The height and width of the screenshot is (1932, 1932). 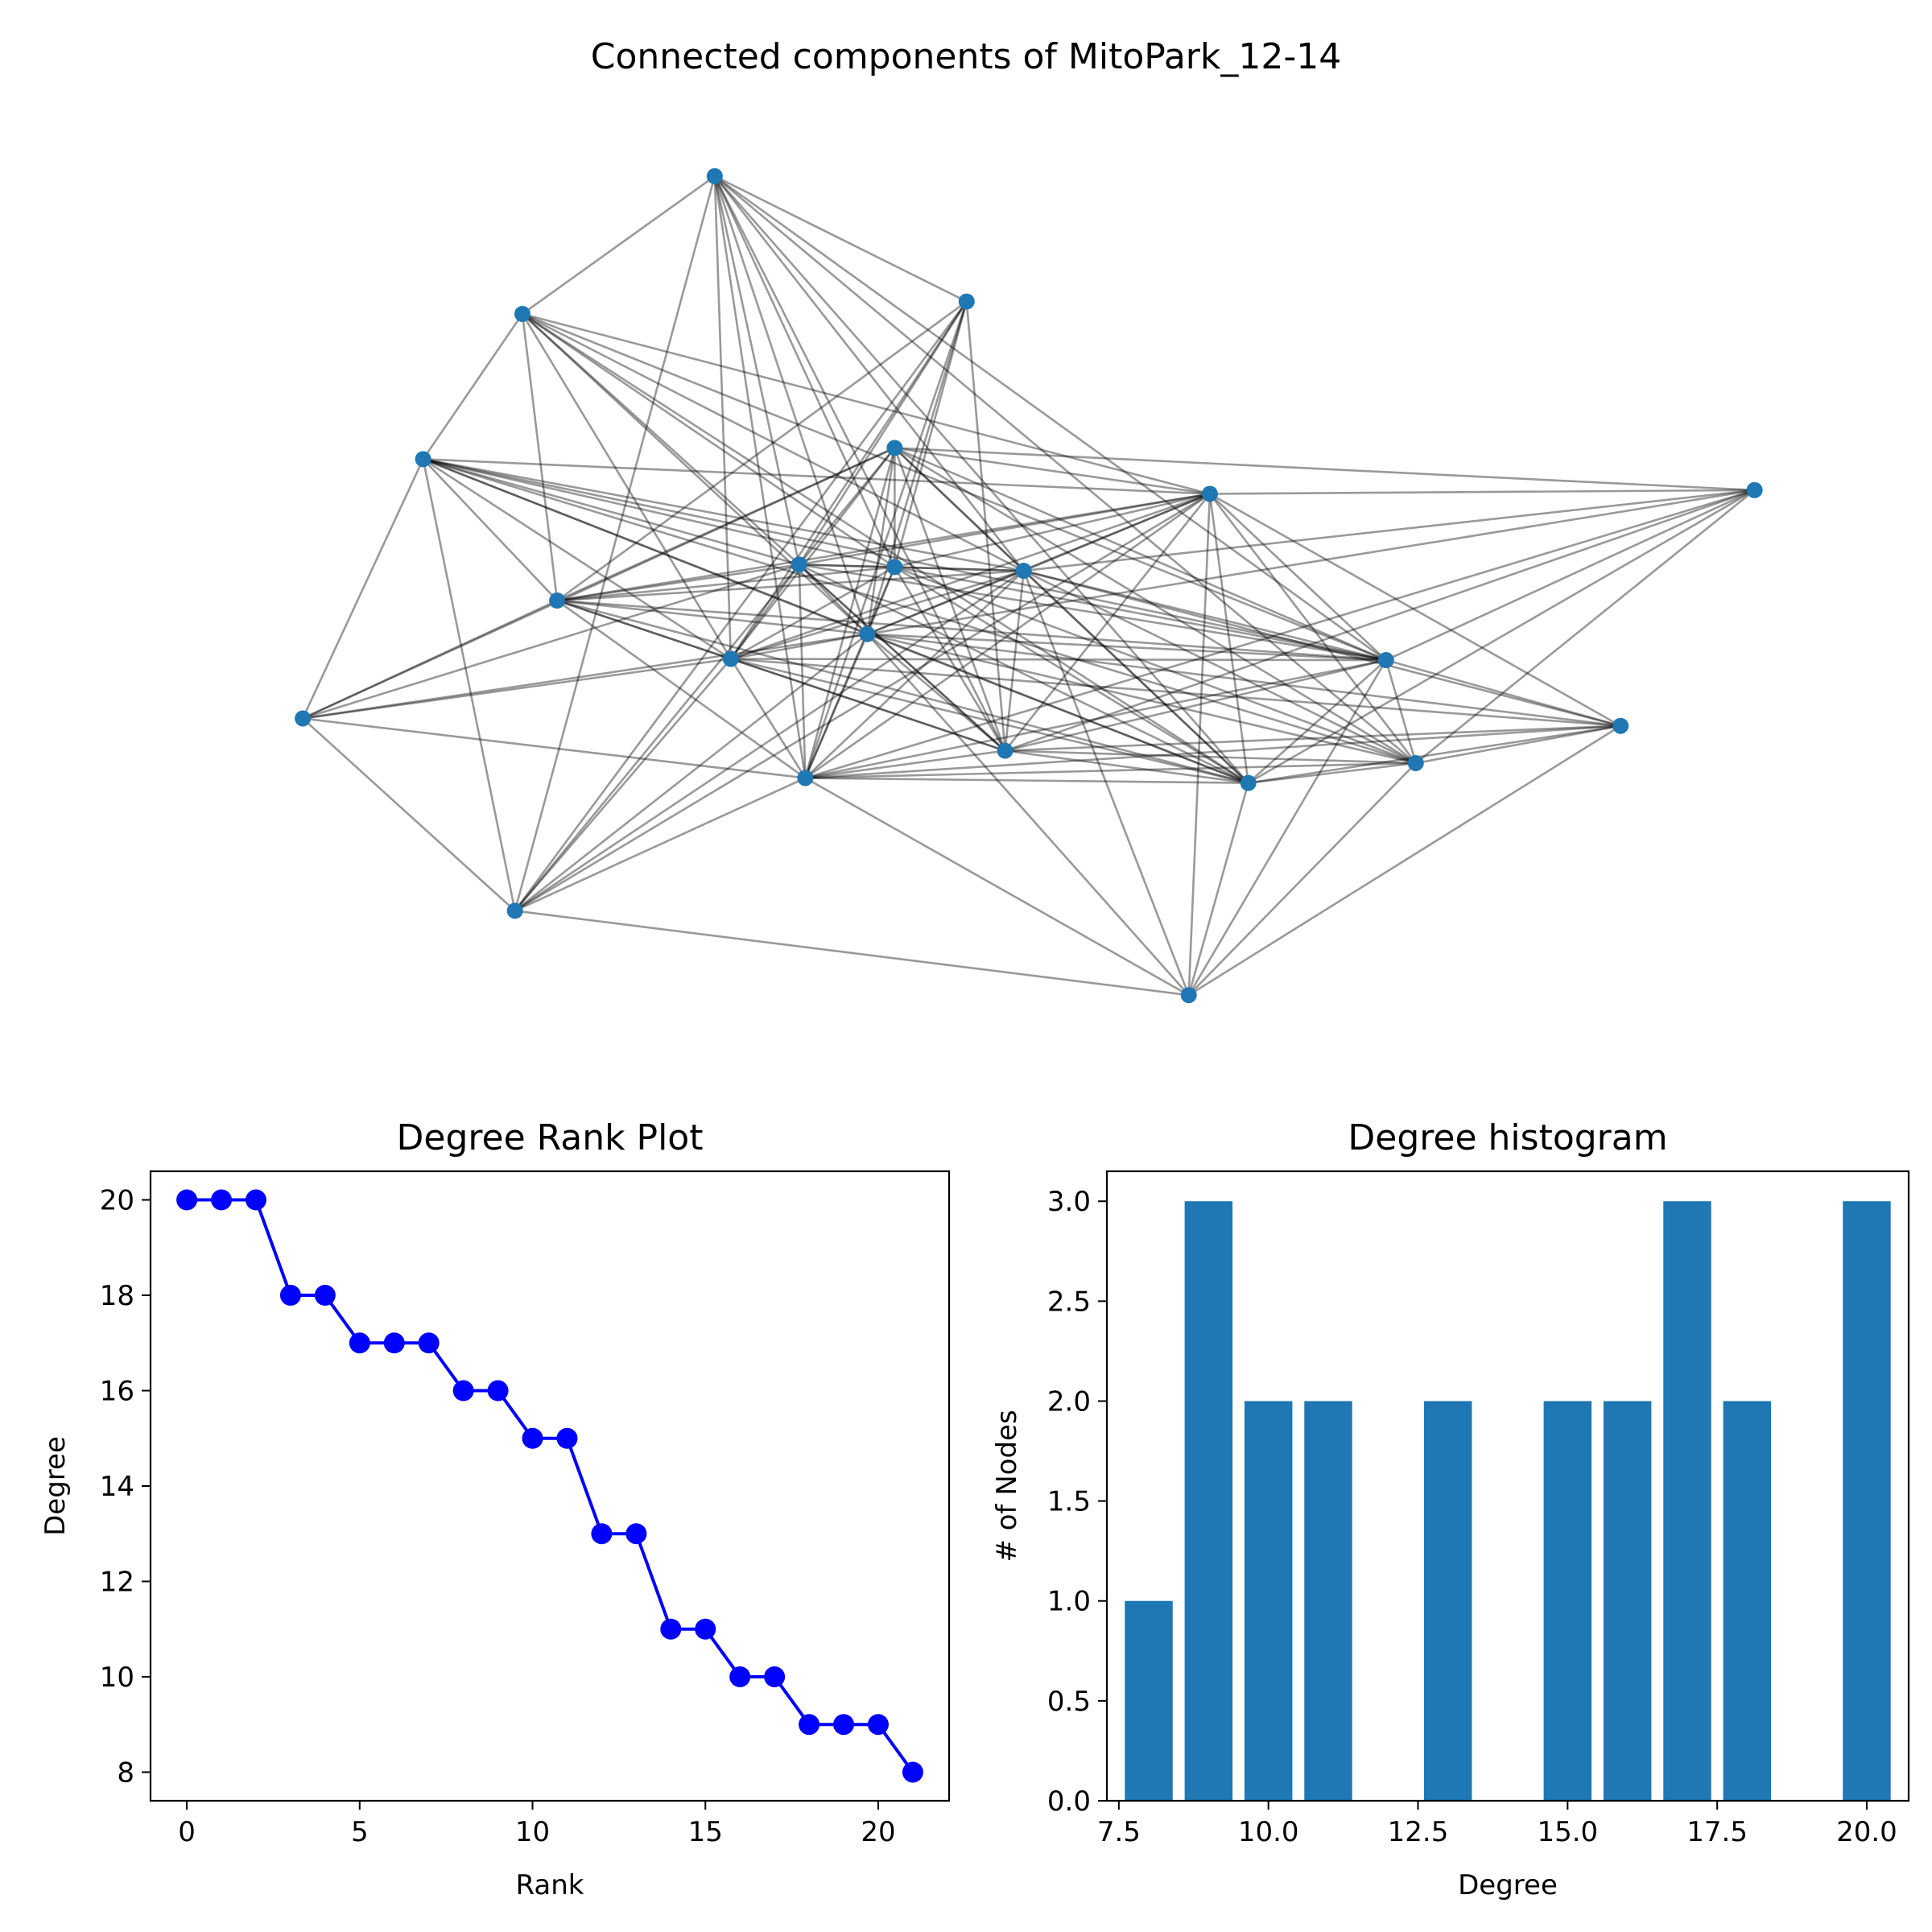 I want to click on hist-ytick-label: 0.5, so click(x=1069, y=1702).